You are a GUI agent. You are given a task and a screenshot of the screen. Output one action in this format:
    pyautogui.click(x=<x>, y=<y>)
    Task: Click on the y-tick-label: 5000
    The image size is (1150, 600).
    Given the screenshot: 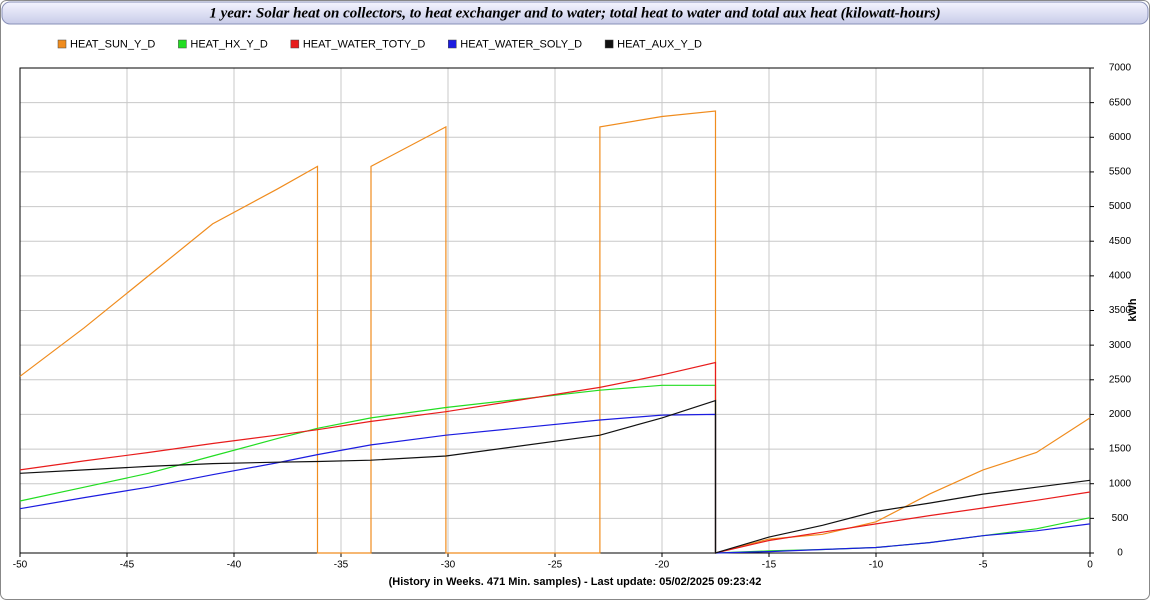 What is the action you would take?
    pyautogui.click(x=1120, y=206)
    